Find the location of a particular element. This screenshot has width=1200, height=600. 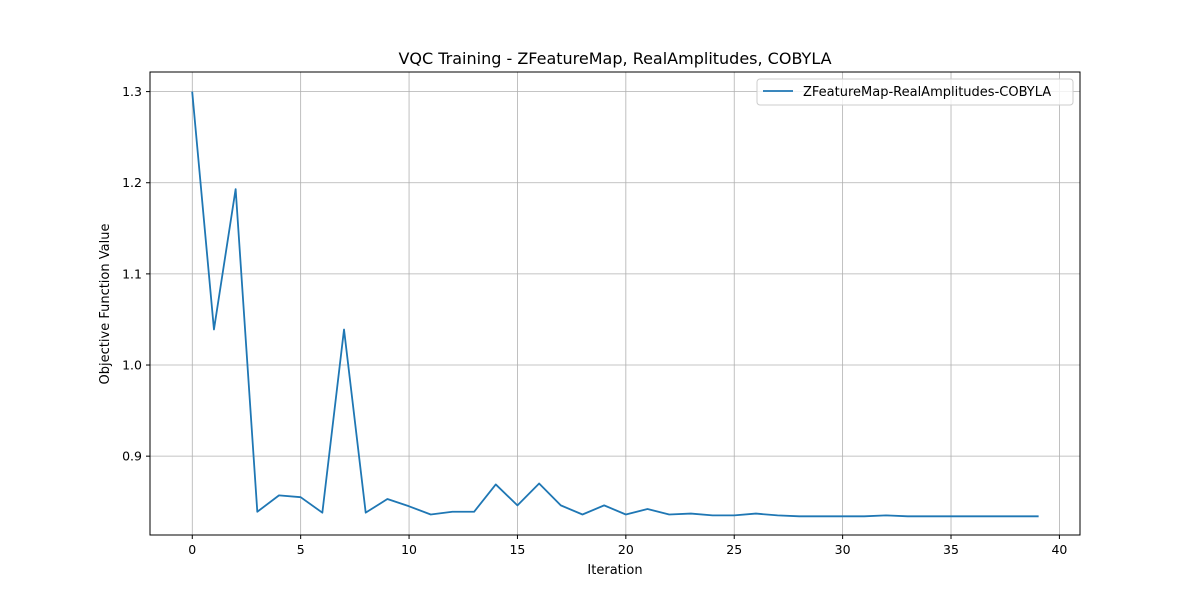

x-tick-label: 10 is located at coordinates (409, 549).